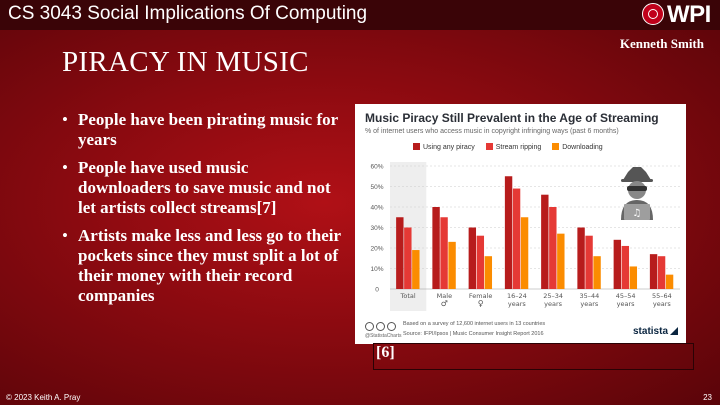  What do you see at coordinates (533, 356) in the screenshot?
I see `citation-box` at bounding box center [533, 356].